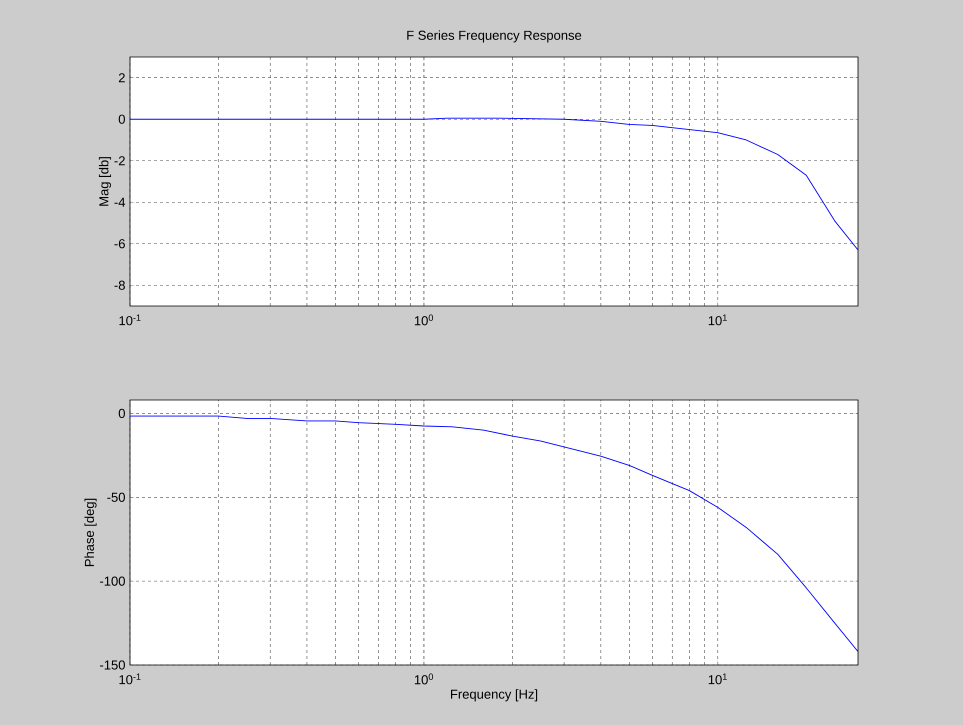 This screenshot has width=963, height=725. What do you see at coordinates (120, 202) in the screenshot?
I see `y-tick-label: -4` at bounding box center [120, 202].